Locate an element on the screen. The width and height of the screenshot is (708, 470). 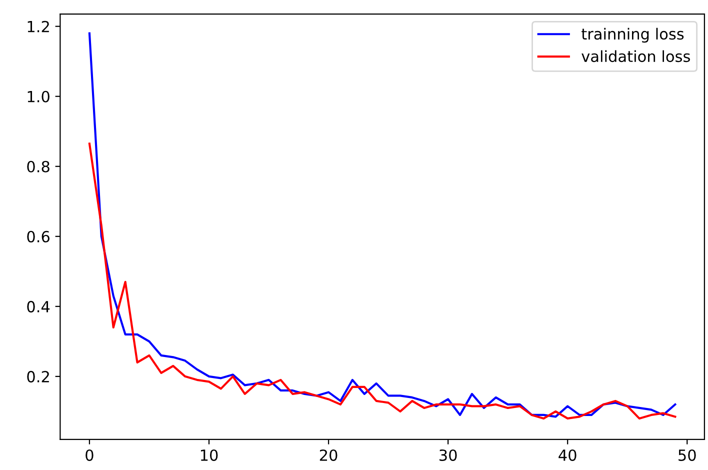
y-tick-label: 1.2 is located at coordinates (38, 26).